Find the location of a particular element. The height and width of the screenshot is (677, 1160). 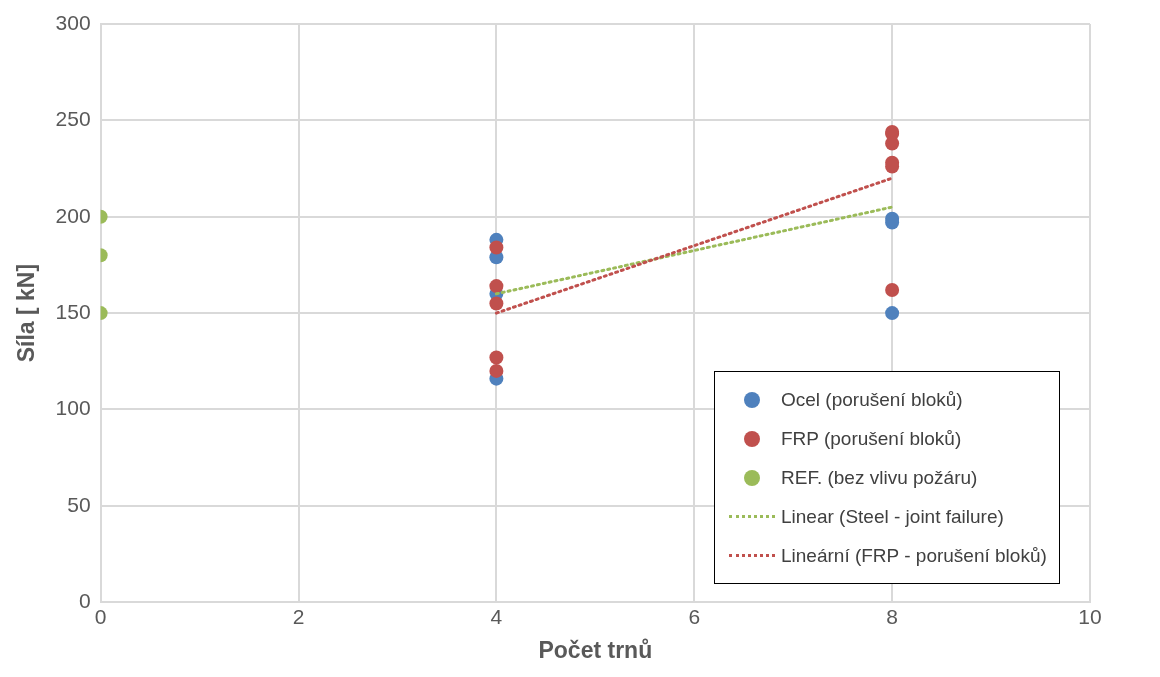

x-tick-label: 8 is located at coordinates (892, 616).